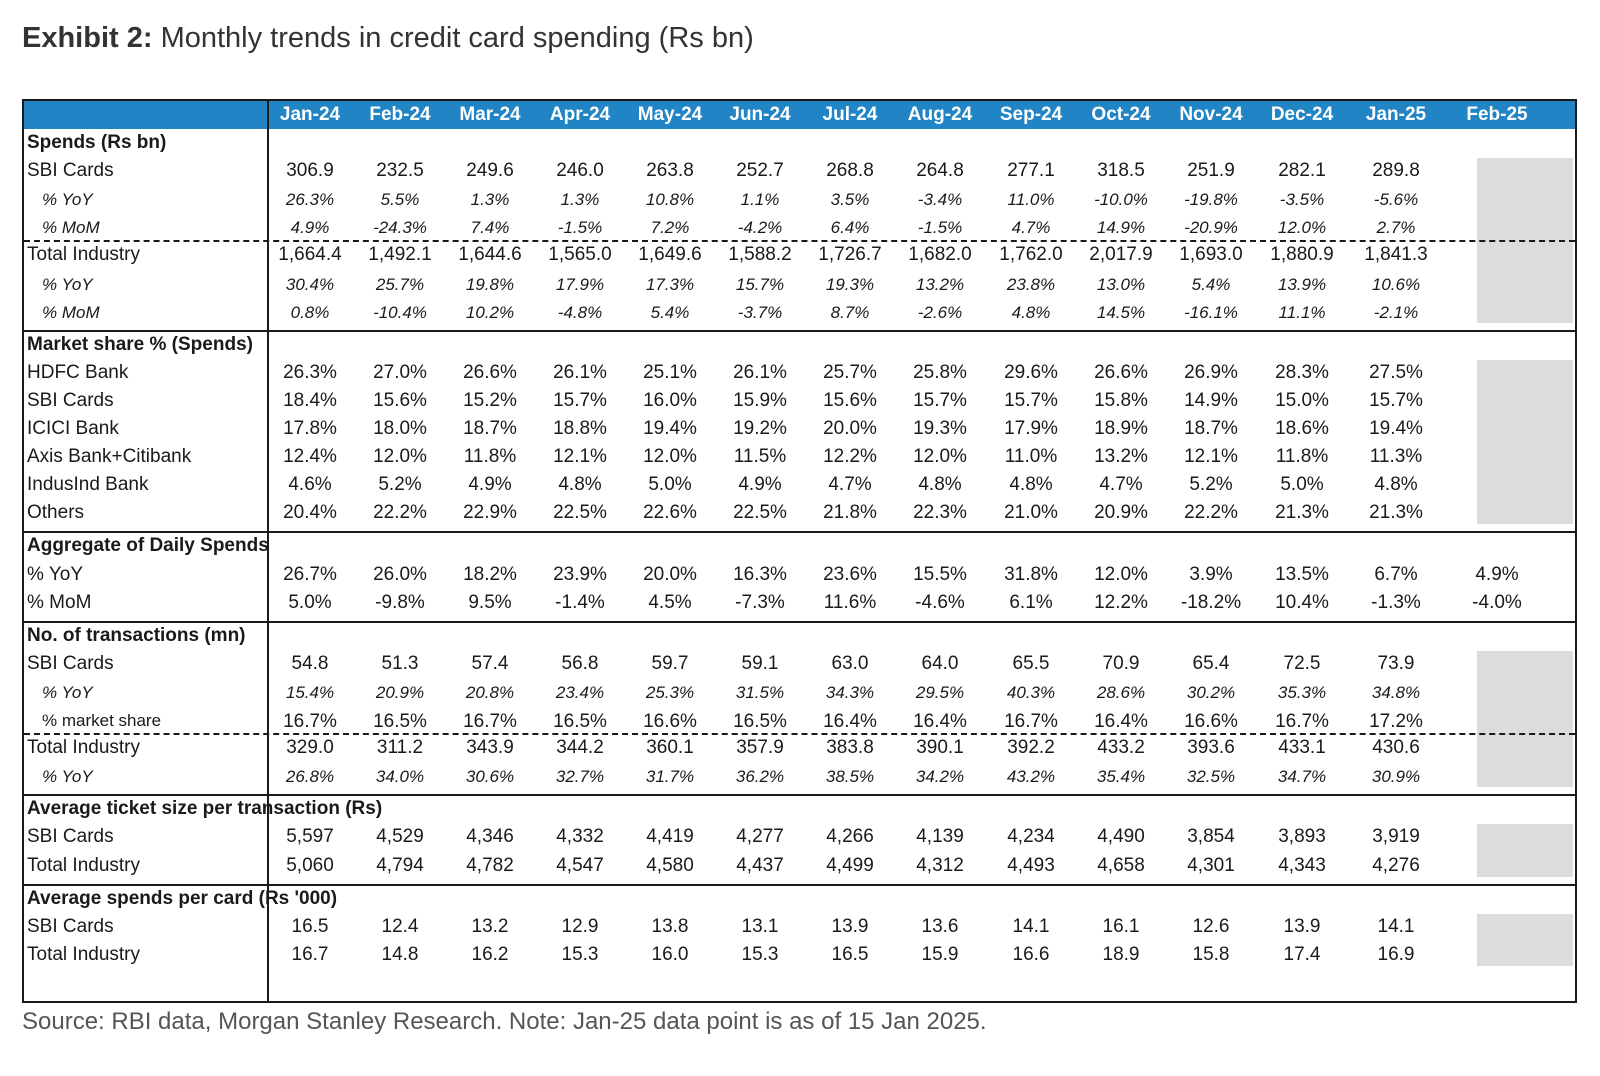  I want to click on data-cell: 19.3%, so click(850, 284).